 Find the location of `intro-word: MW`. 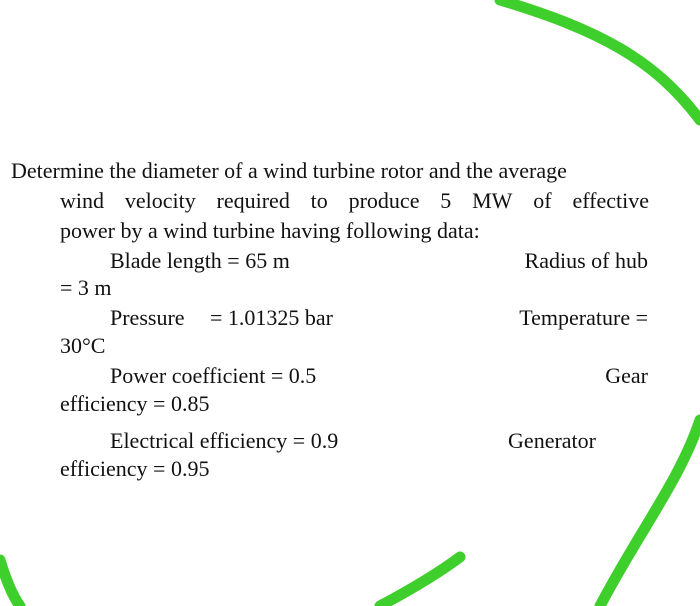

intro-word: MW is located at coordinates (492, 200).